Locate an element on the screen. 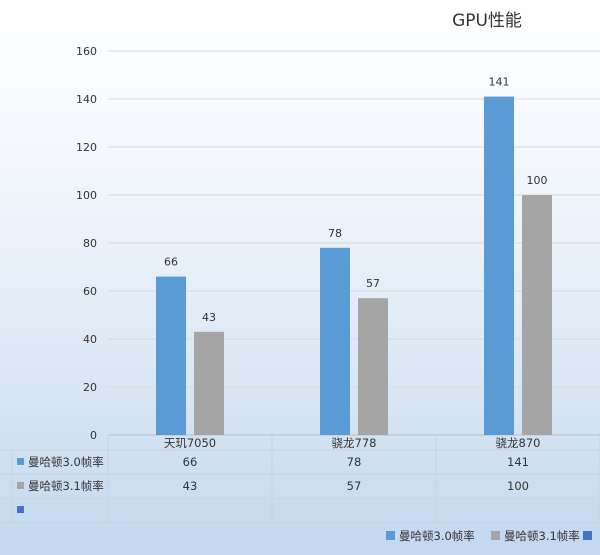 The height and width of the screenshot is (555, 600). legend-label: 曼哈顿3.1帧率 is located at coordinates (542, 536).